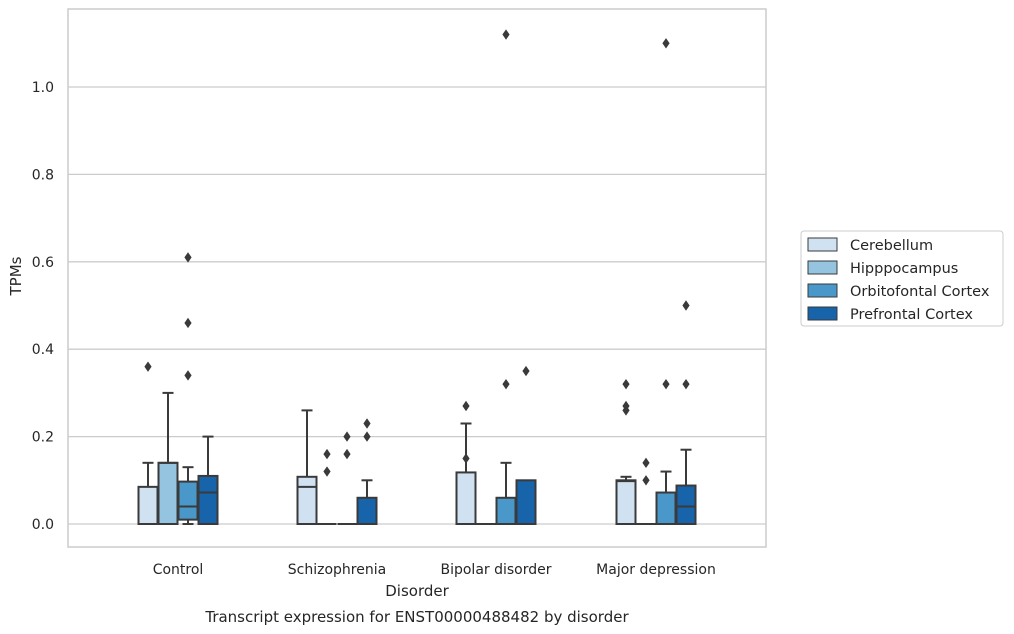 This screenshot has width=1014, height=634. Describe the element at coordinates (495, 570) in the screenshot. I see `x-tick-label: Bipolar disorder` at that location.